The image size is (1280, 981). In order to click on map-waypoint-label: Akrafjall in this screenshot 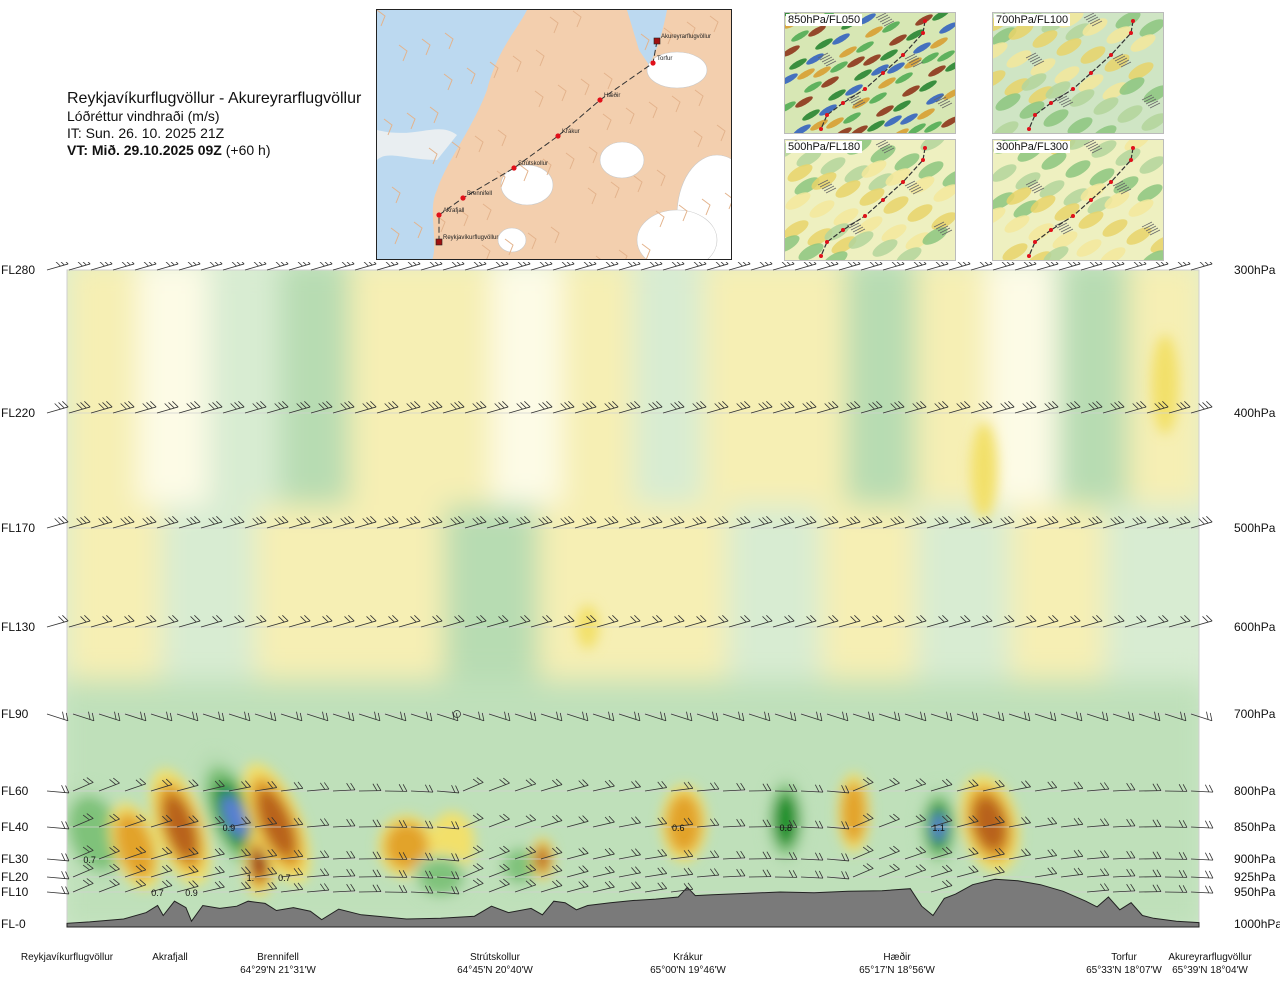, I will do `click(453, 211)`.